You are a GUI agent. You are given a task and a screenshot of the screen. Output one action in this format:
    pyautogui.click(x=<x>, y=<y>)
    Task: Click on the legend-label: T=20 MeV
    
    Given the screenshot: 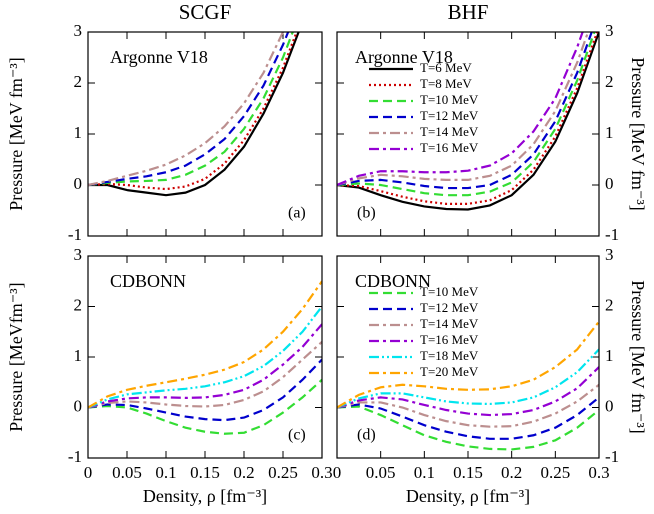 What is the action you would take?
    pyautogui.click(x=449, y=371)
    